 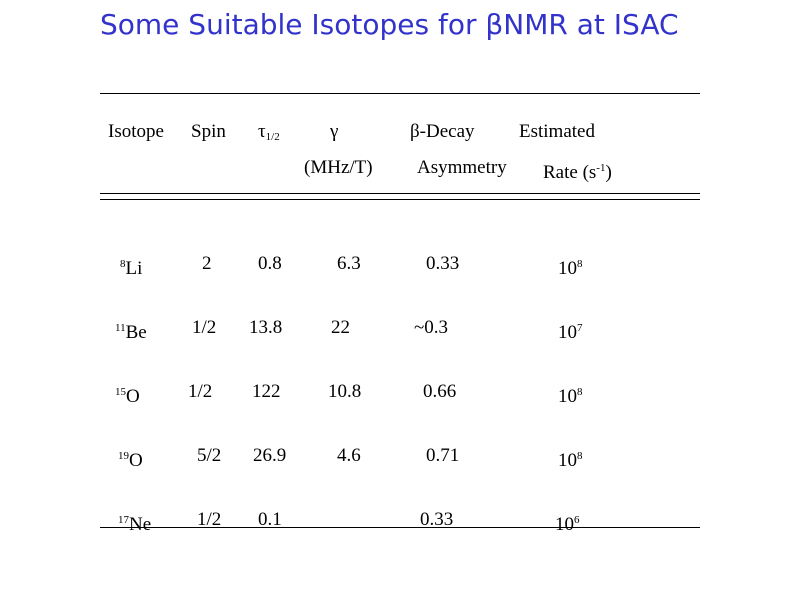 I want to click on cell-rate-exp: 7, so click(x=580, y=328).